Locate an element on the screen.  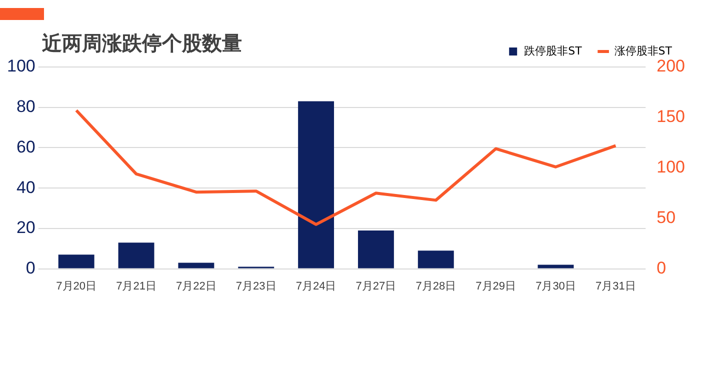
legend-label: 涨停股非ST is located at coordinates (643, 51).